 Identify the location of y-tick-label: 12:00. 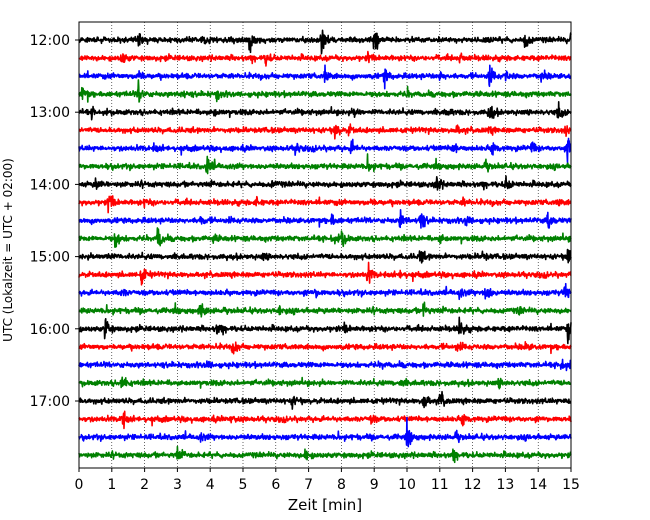
(50, 41).